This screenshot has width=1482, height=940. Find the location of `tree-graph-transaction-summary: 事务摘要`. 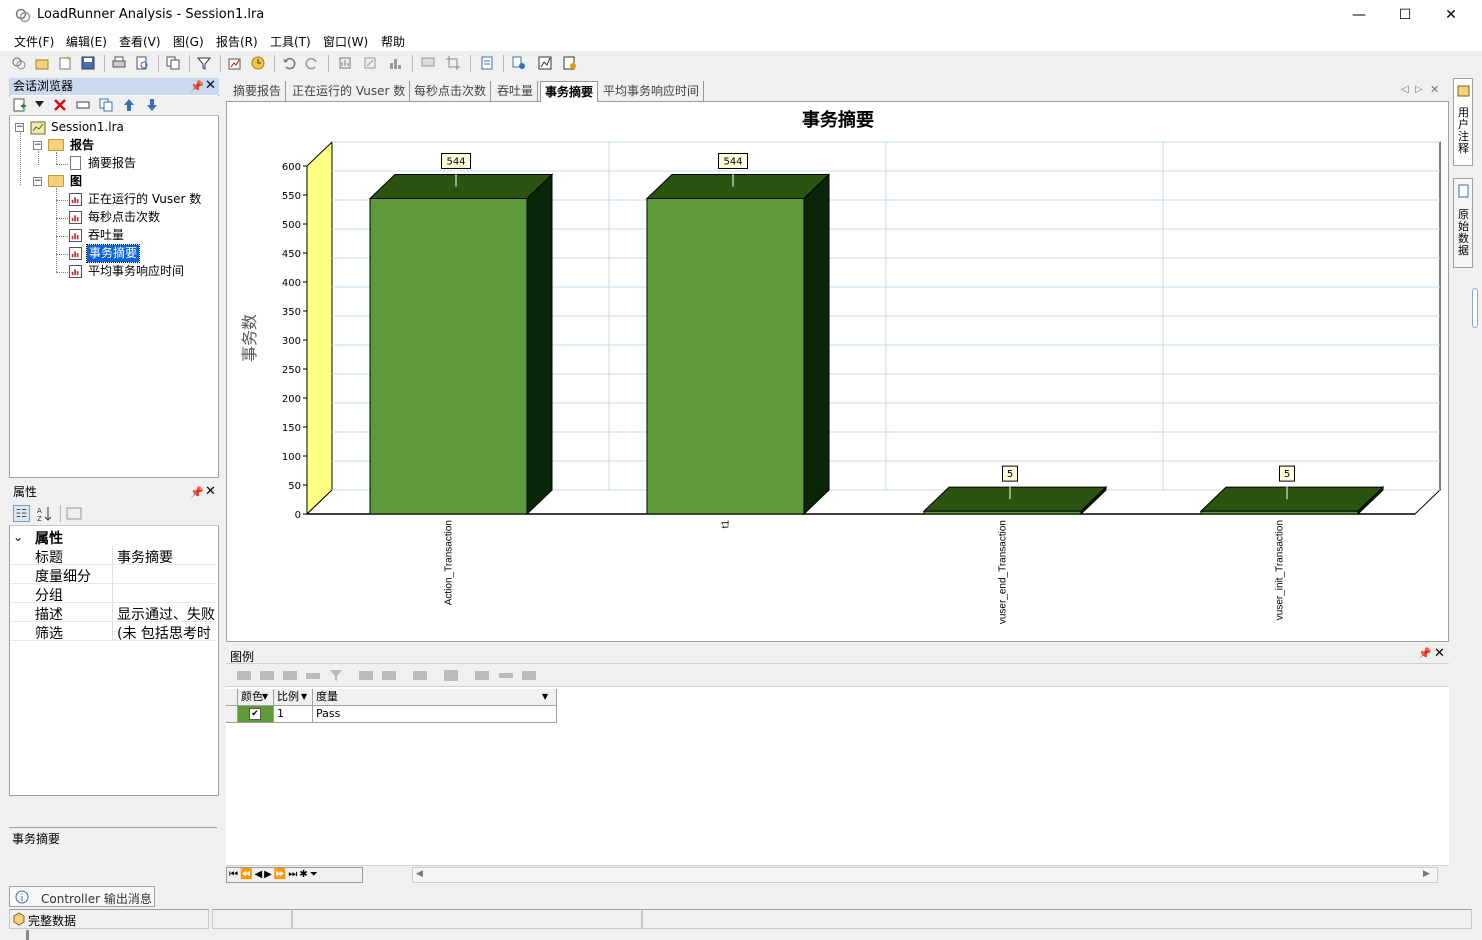

tree-graph-transaction-summary: 事务摘要 is located at coordinates (113, 253).